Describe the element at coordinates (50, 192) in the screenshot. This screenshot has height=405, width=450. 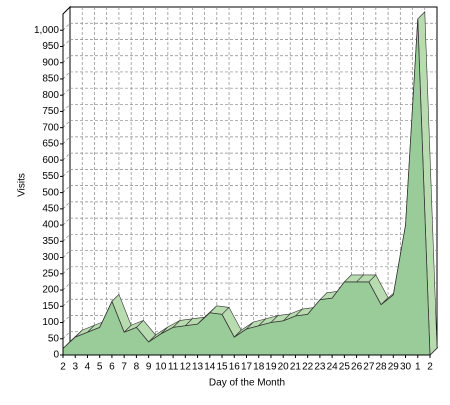
I see `y-tick-label: 500` at that location.